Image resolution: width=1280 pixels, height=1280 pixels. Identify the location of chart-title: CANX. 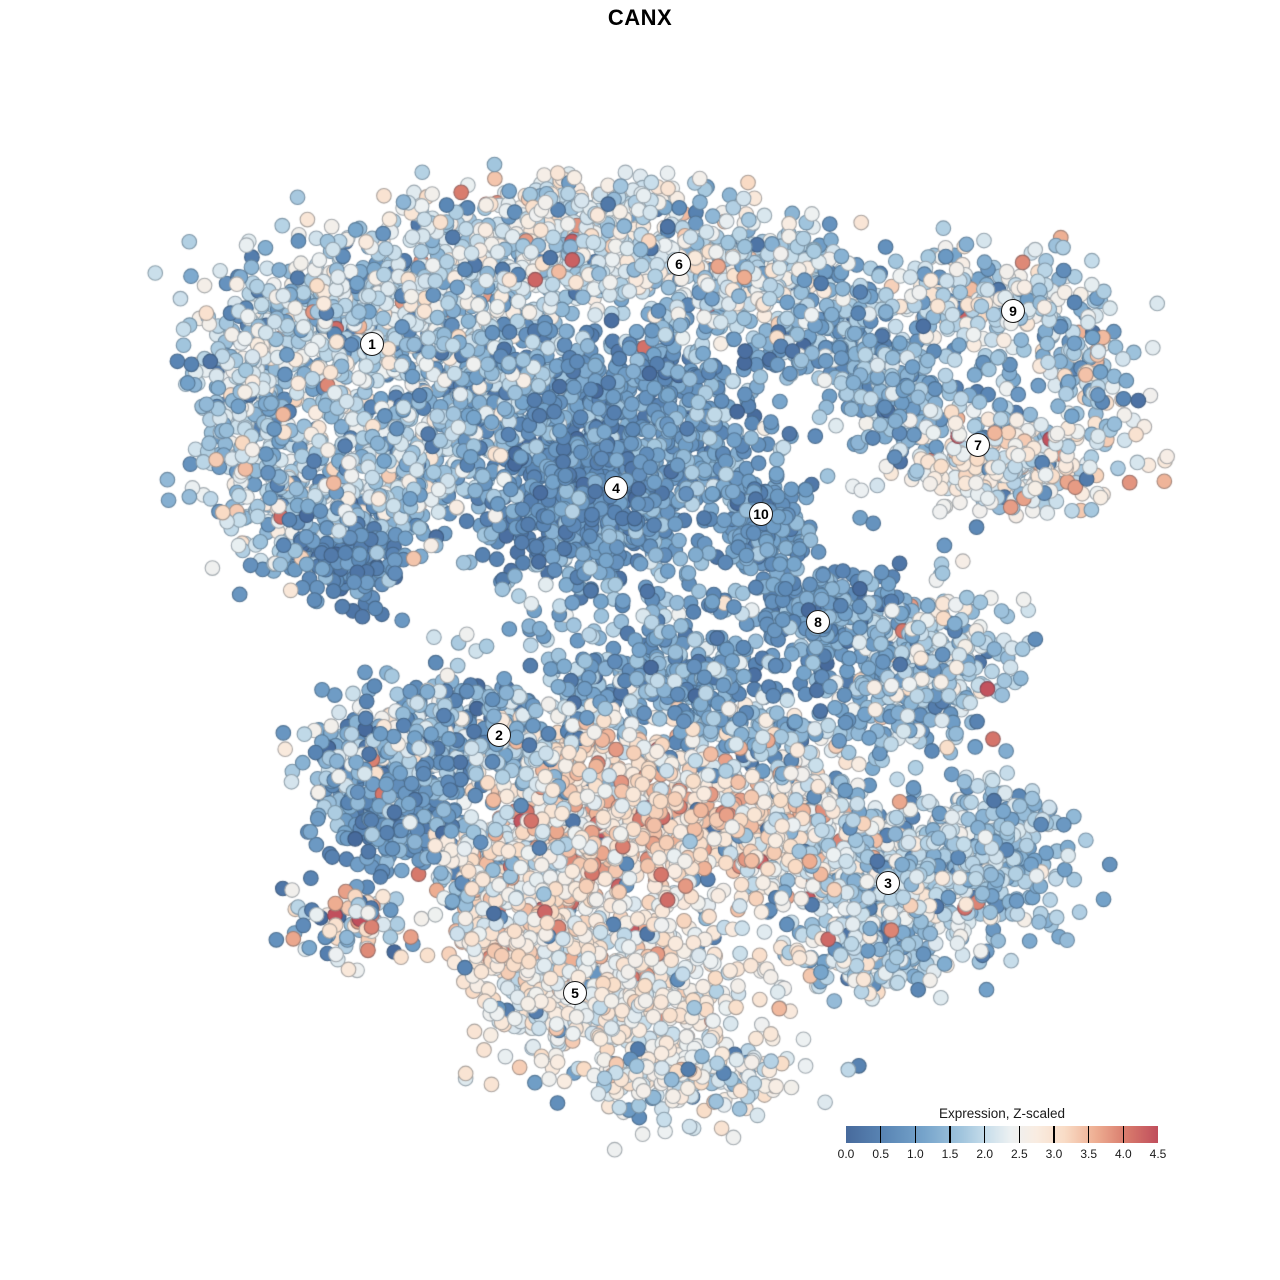
(640, 17).